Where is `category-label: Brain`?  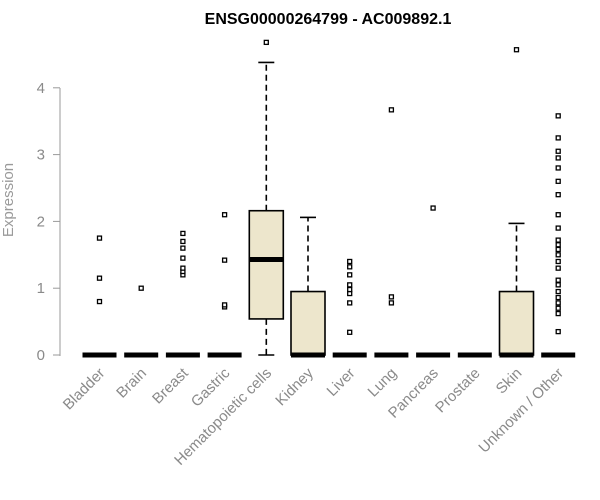
category-label: Brain is located at coordinates (131, 383).